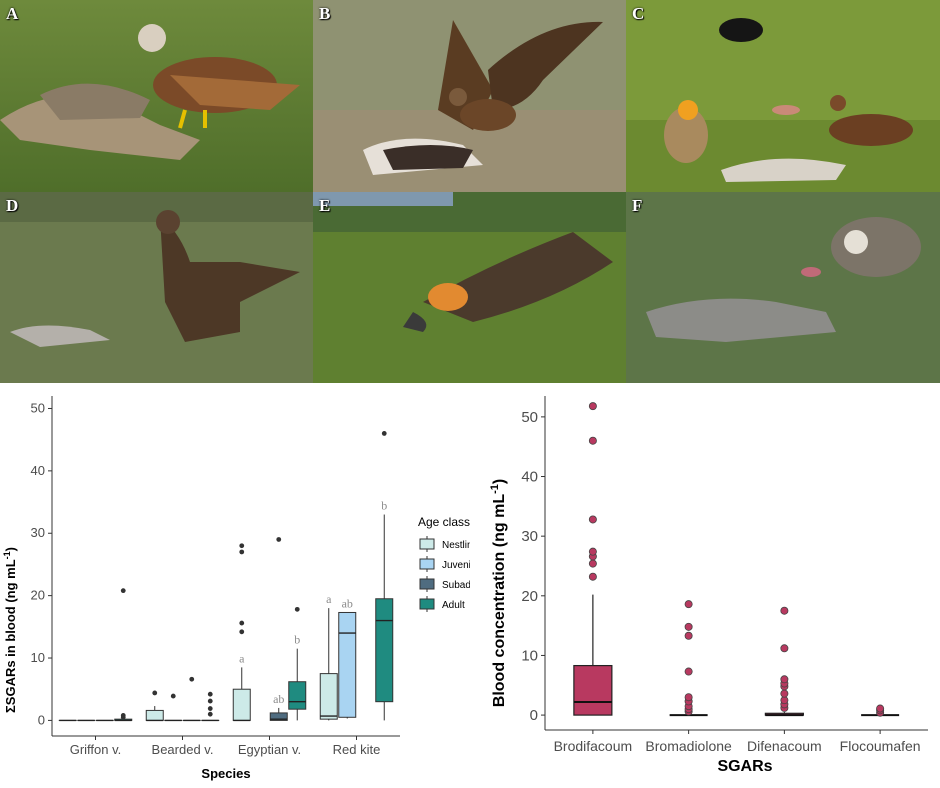 This screenshot has width=940, height=788. I want to click on box-bromadiolone, so click(688, 658).